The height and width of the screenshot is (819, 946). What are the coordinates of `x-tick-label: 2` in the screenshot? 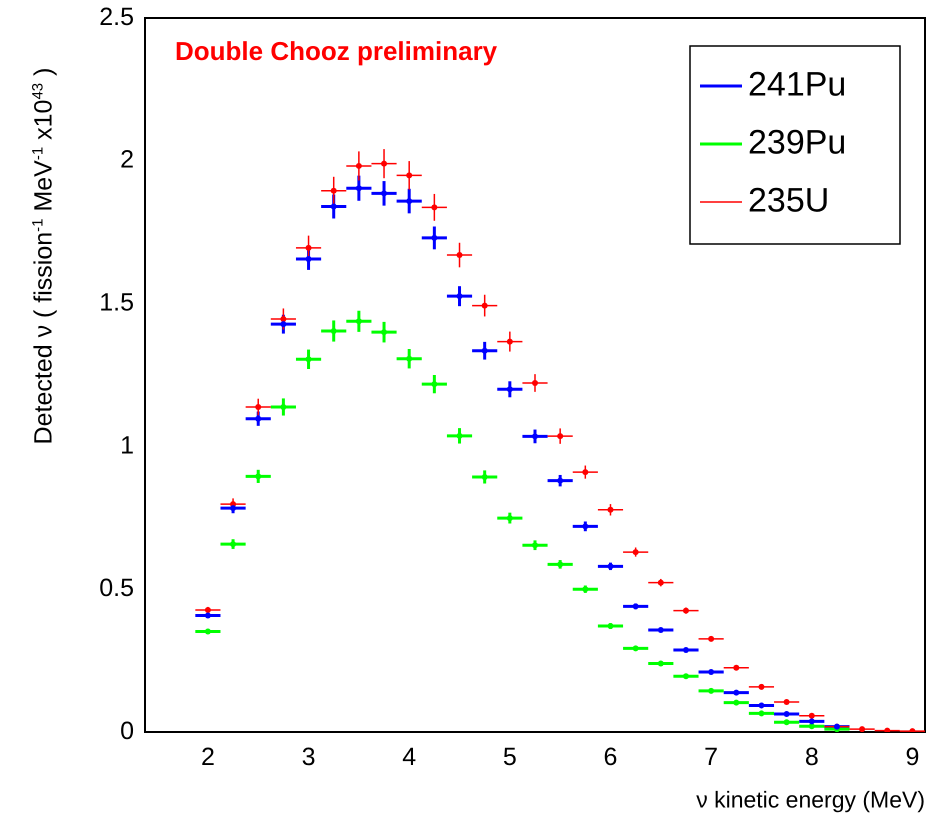 It's located at (207, 756).